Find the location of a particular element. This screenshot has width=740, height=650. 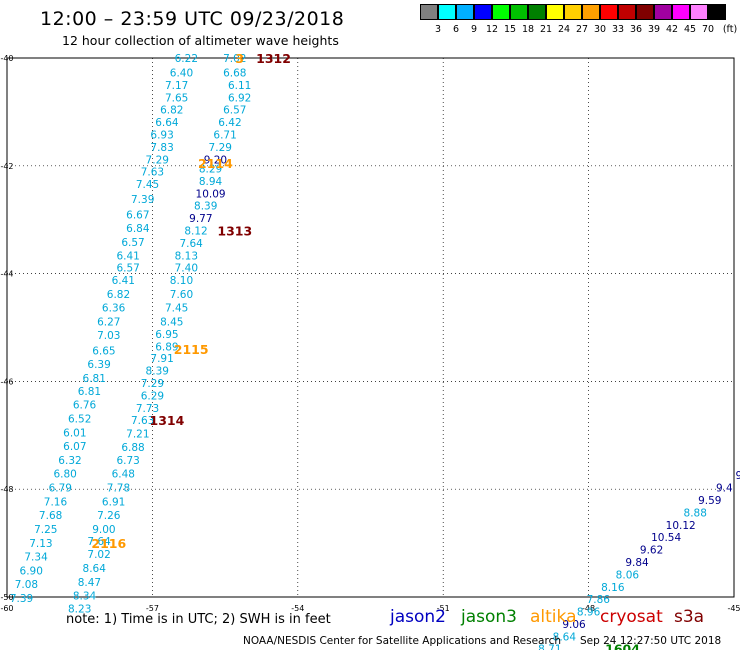

color-scale-label: 21 is located at coordinates (546, 29).